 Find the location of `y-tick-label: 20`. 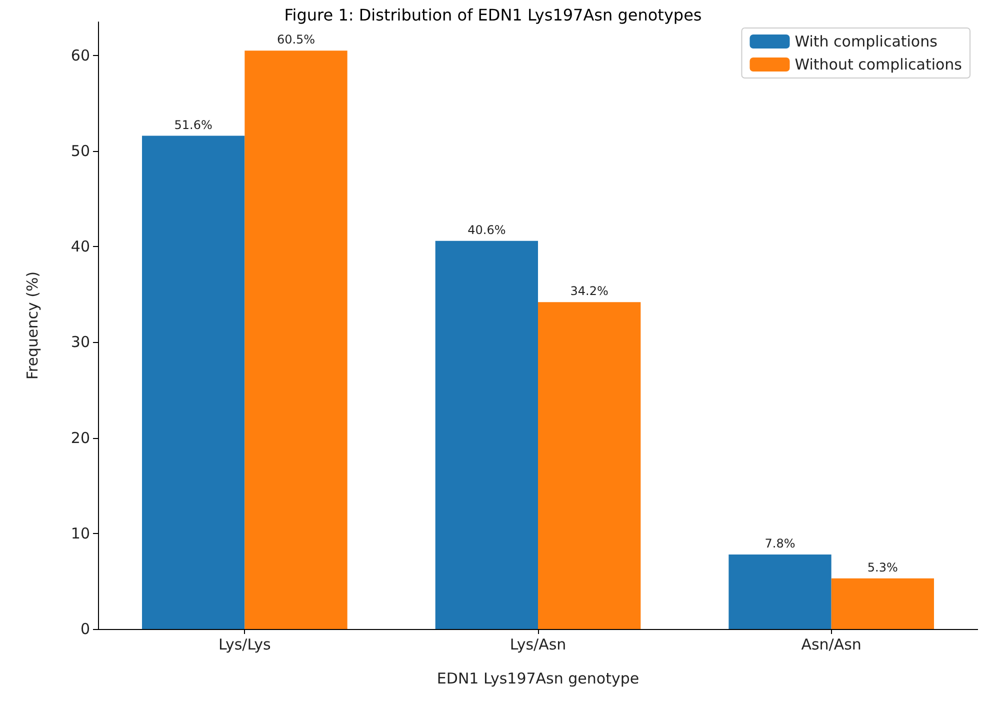

y-tick-label: 20 is located at coordinates (80, 437).